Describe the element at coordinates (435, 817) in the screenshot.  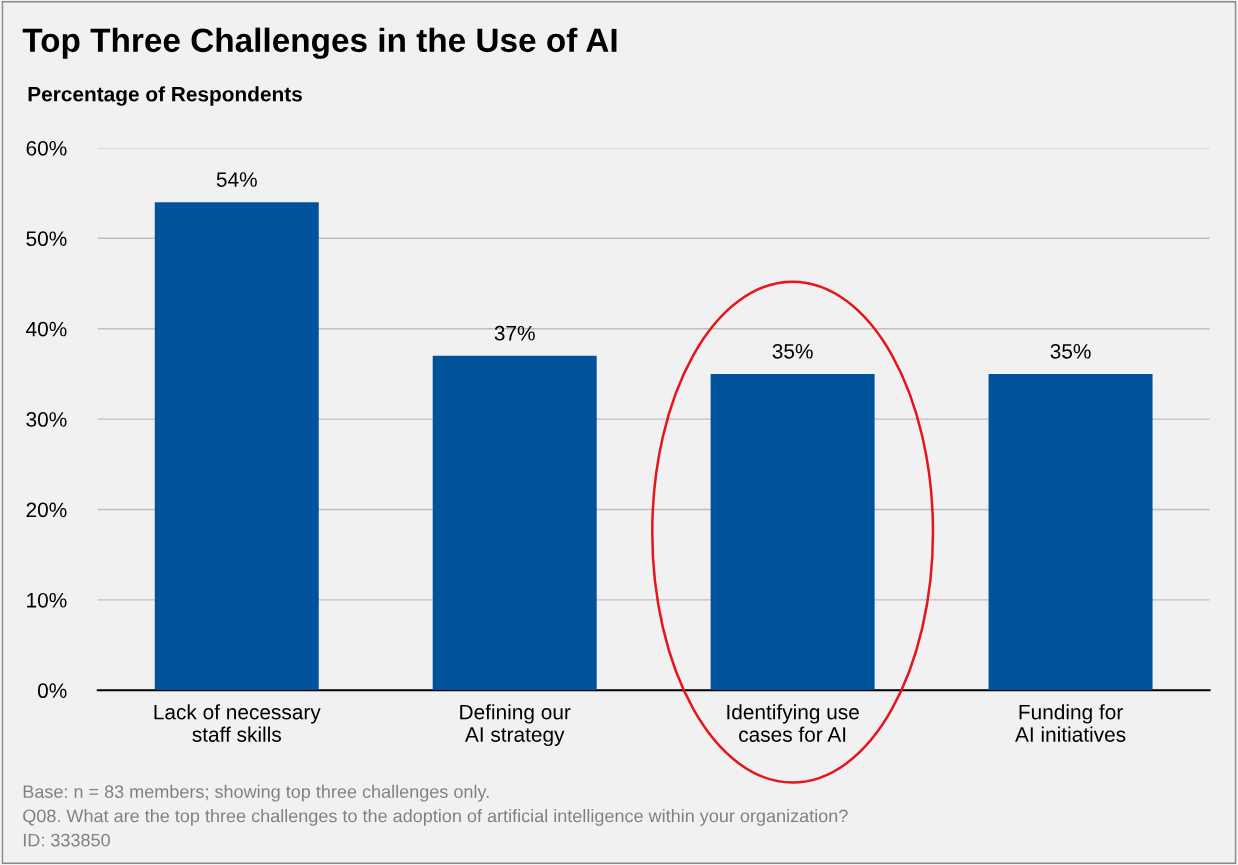
I see `text: Q08. What are the top three challenges to the adoption of artificial intelligence within your organization?` at that location.